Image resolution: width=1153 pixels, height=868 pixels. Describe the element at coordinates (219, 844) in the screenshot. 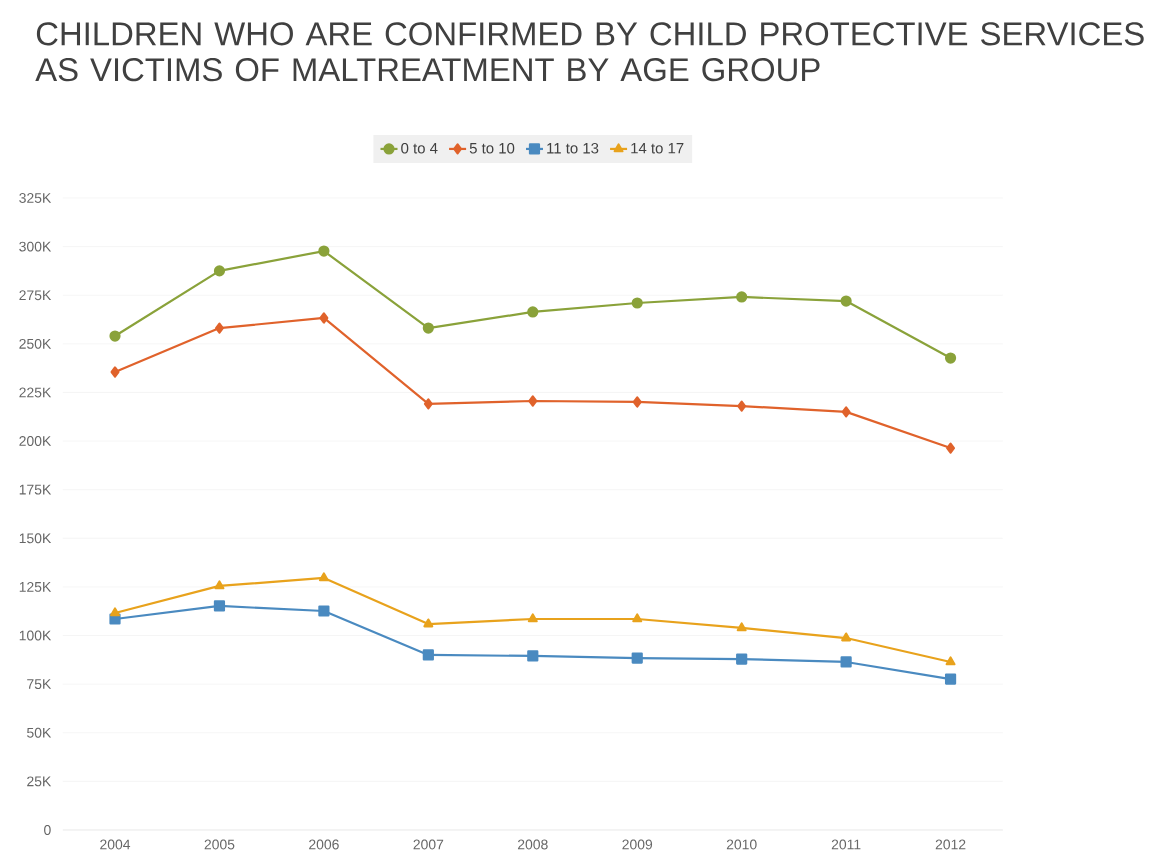

I see `x-tick-label: 2005` at that location.